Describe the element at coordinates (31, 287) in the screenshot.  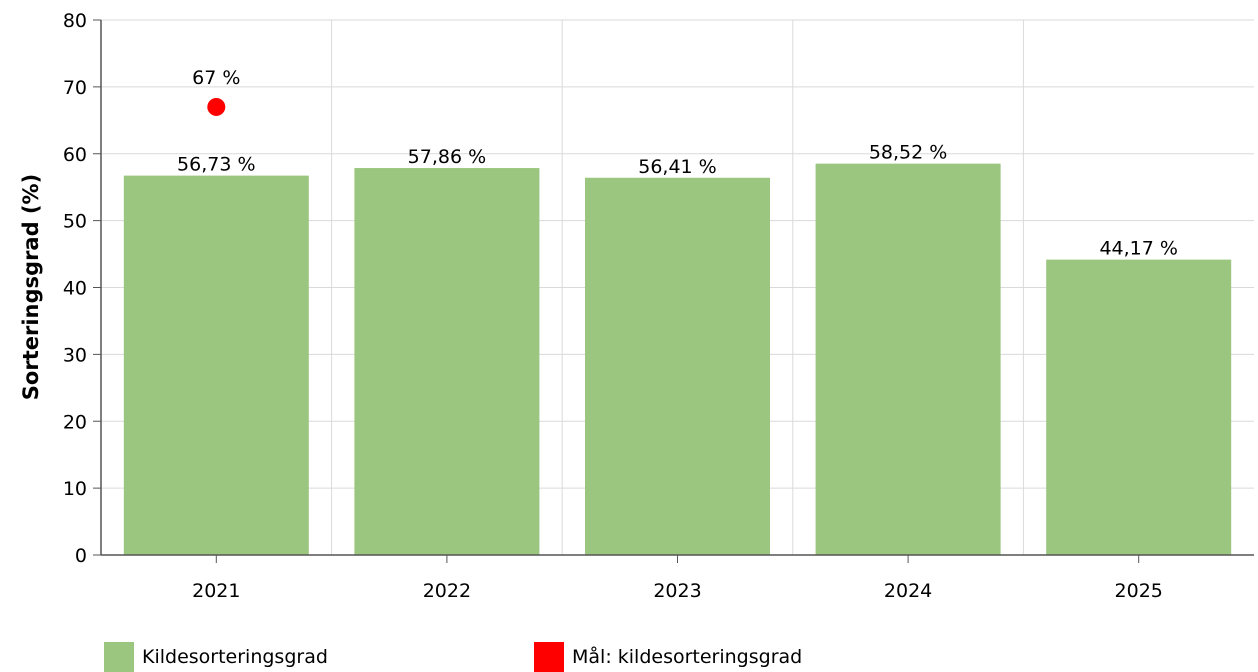
I see `y-axis-title: Sorteringsgrad (%)` at that location.